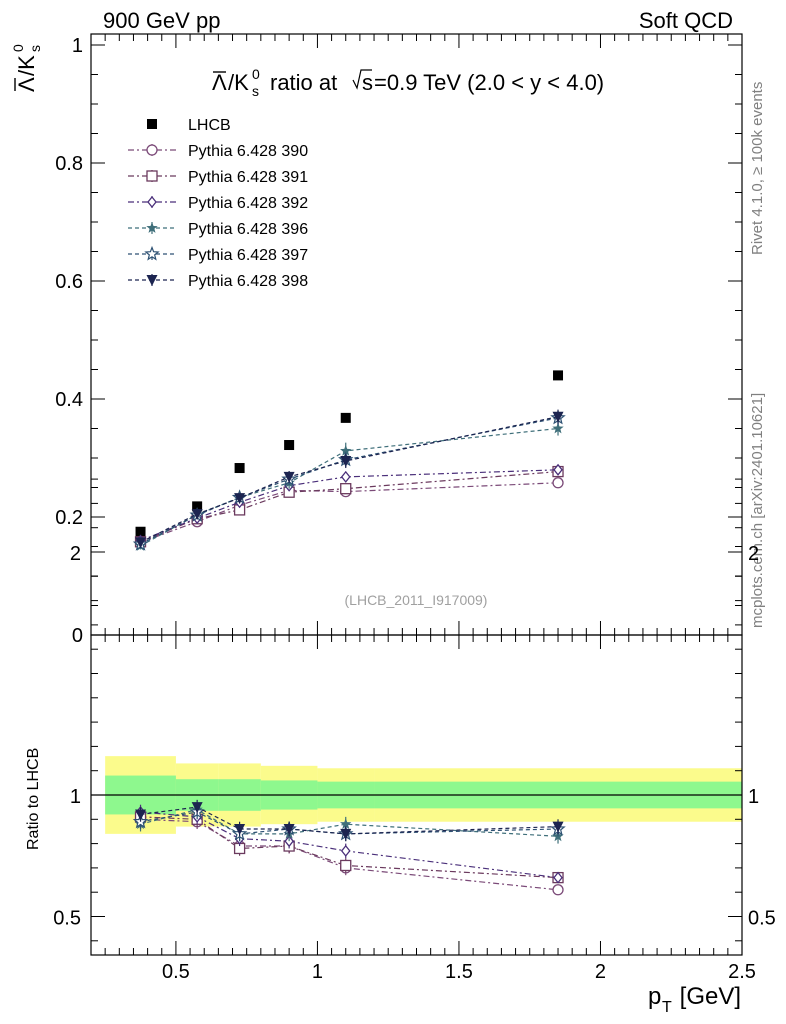 This screenshot has height=1024, width=786. I want to click on y-tick-label: 0, so click(77, 636).